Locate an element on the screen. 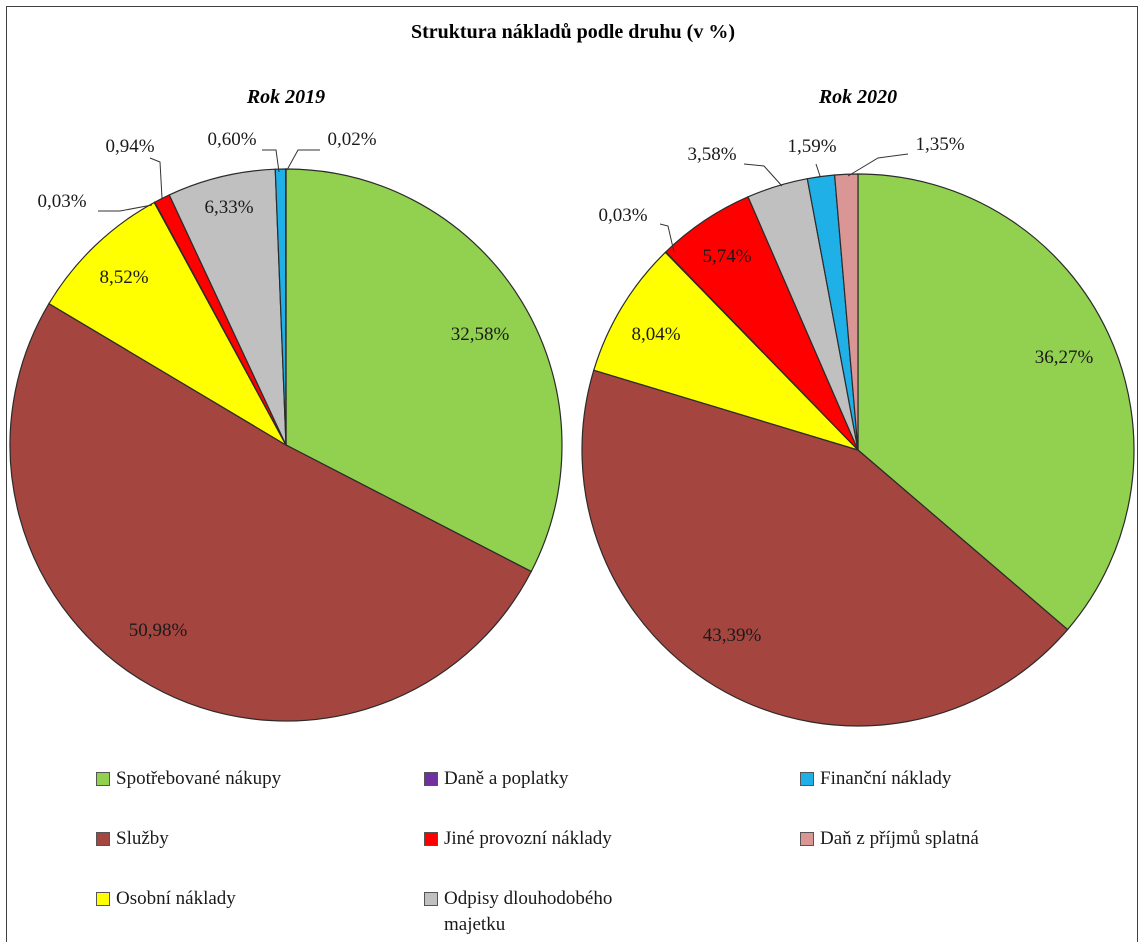  data-label-sluzby: 43,39% is located at coordinates (732, 635).